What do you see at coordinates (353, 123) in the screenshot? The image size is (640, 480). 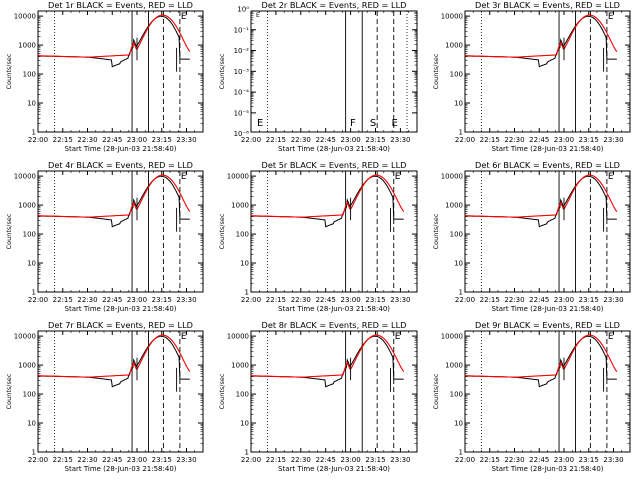 I see `flare-letter: F` at bounding box center [353, 123].